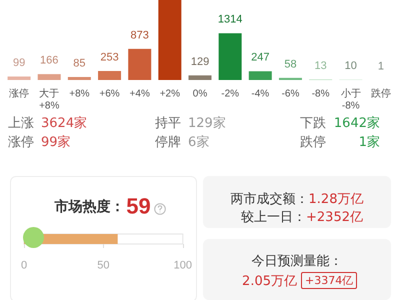  What do you see at coordinates (297, 199) in the screenshot?
I see `text: 两市成交额：1.28万亿` at bounding box center [297, 199].